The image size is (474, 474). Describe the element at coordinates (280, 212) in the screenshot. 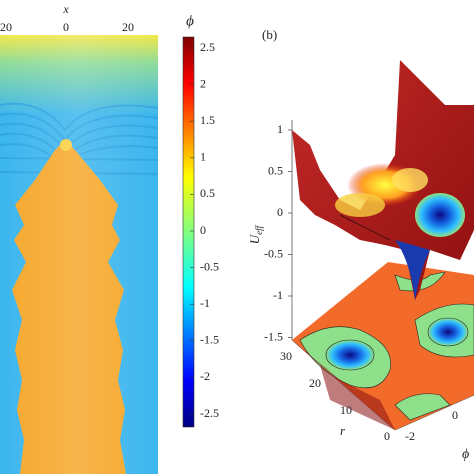

I see `z-tick-label: 0` at that location.